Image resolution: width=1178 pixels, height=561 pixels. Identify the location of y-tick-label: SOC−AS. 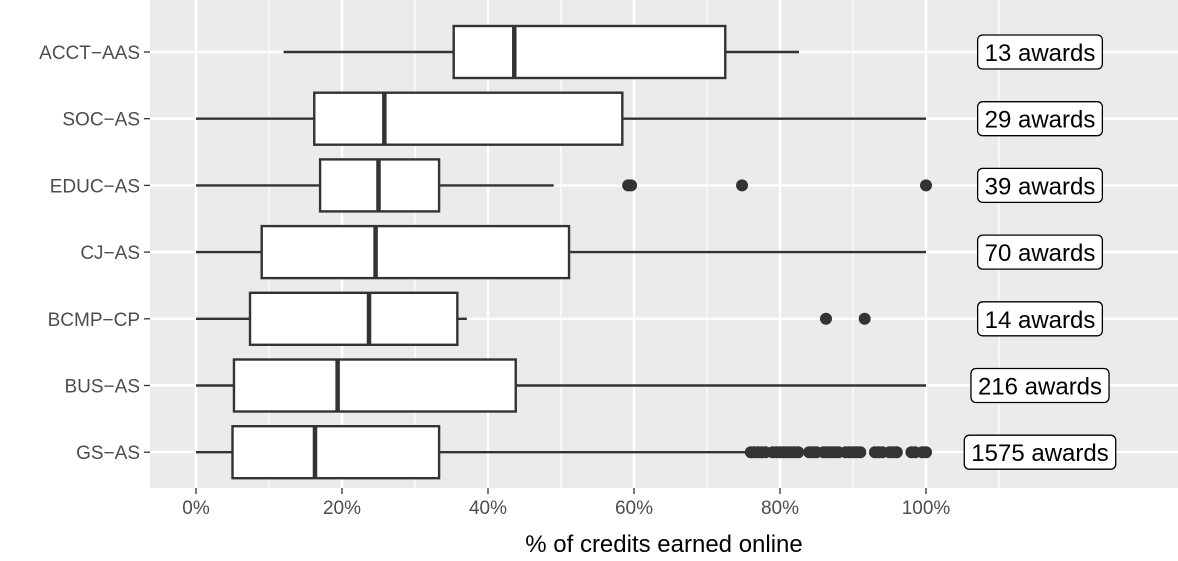
(101, 120).